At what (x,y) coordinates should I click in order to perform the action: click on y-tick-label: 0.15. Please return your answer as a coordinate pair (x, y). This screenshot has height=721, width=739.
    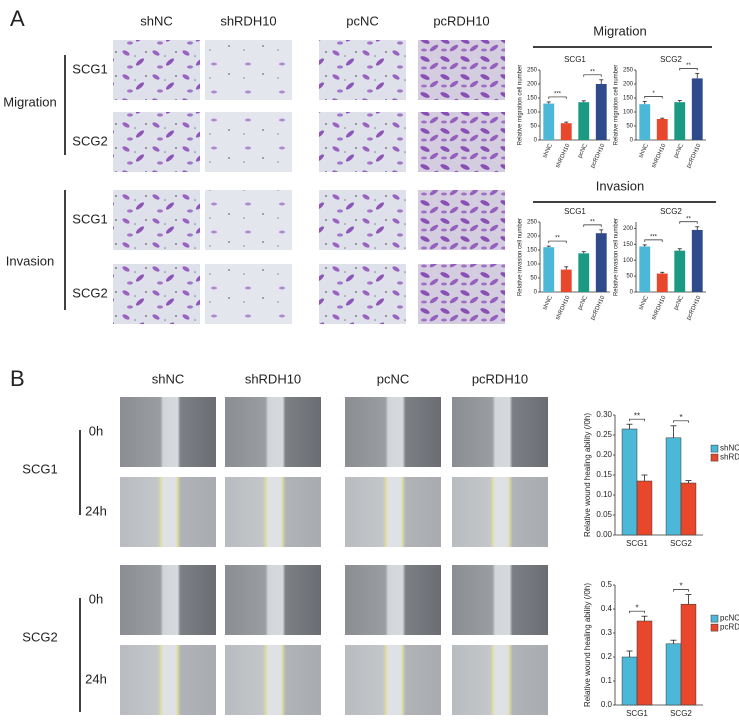
    Looking at the image, I should click on (604, 474).